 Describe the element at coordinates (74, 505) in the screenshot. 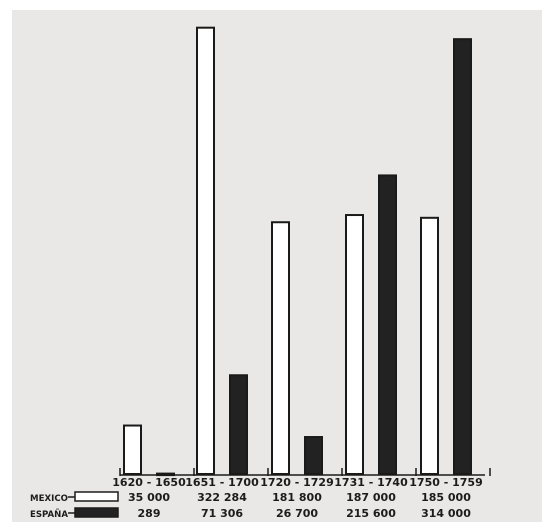

I see `legend: MEXICO ESPAÑA` at that location.